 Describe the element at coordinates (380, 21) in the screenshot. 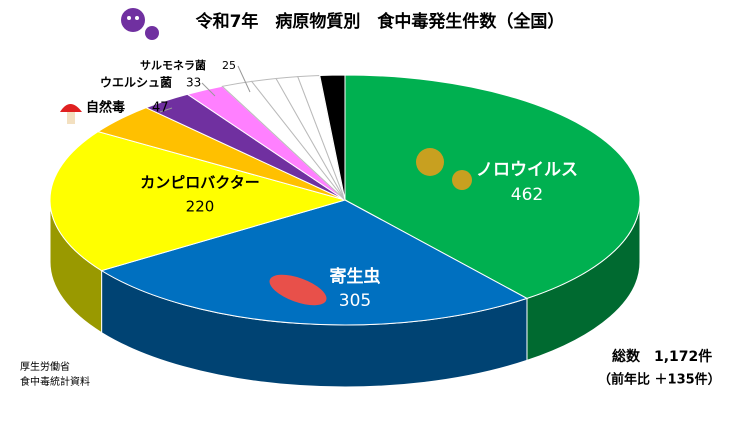

I see `chart-title: 令和7年 病原物質別 食中毒発生件数（全国）` at that location.